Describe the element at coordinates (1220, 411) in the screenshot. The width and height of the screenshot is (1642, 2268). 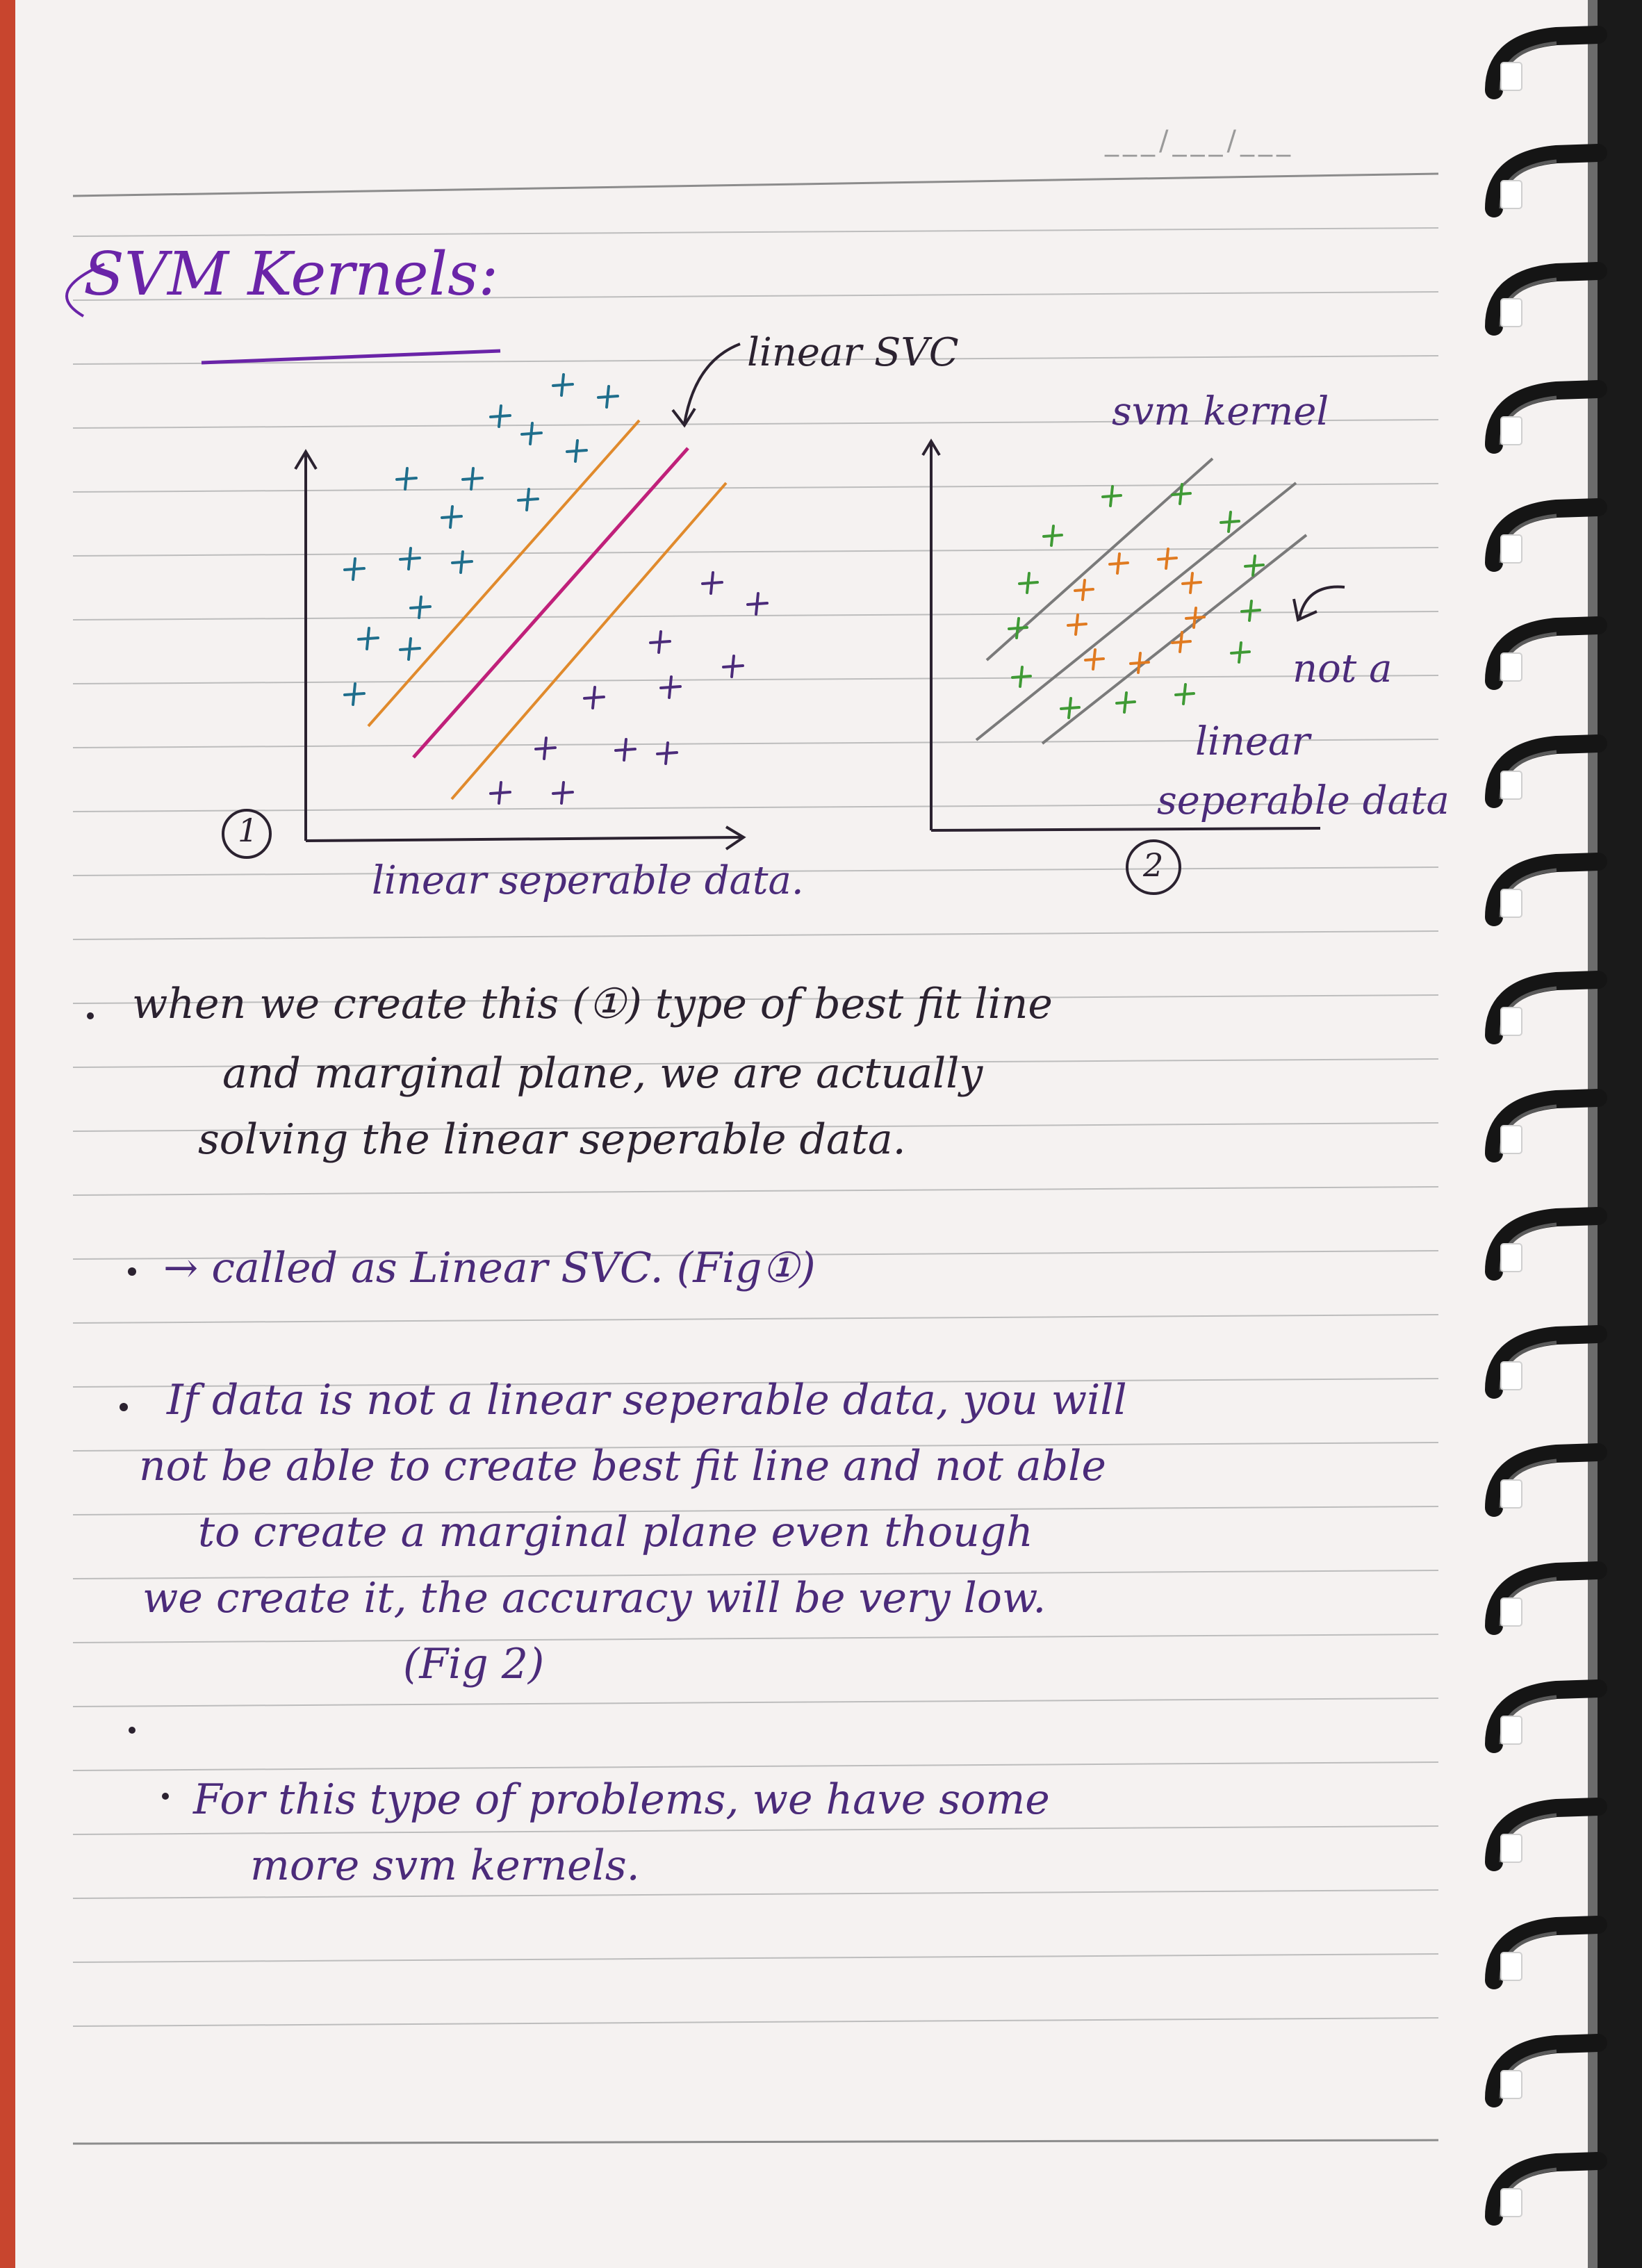
I see `svm-kernel-label: svm kernel` at that location.